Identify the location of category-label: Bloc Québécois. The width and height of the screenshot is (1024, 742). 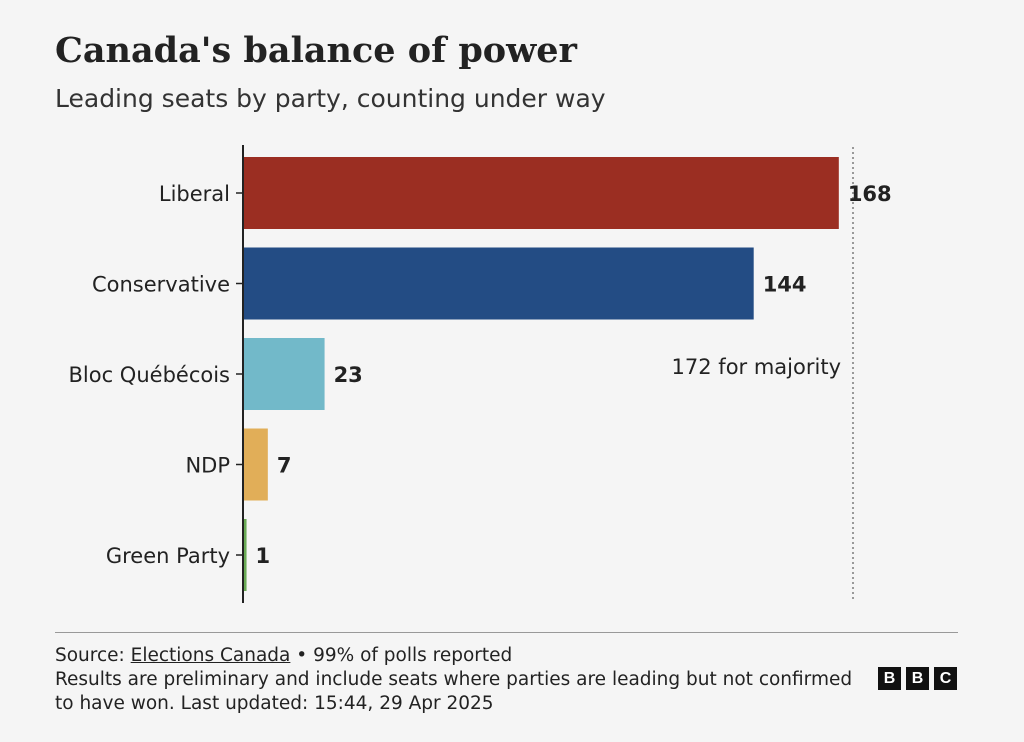
(150, 375).